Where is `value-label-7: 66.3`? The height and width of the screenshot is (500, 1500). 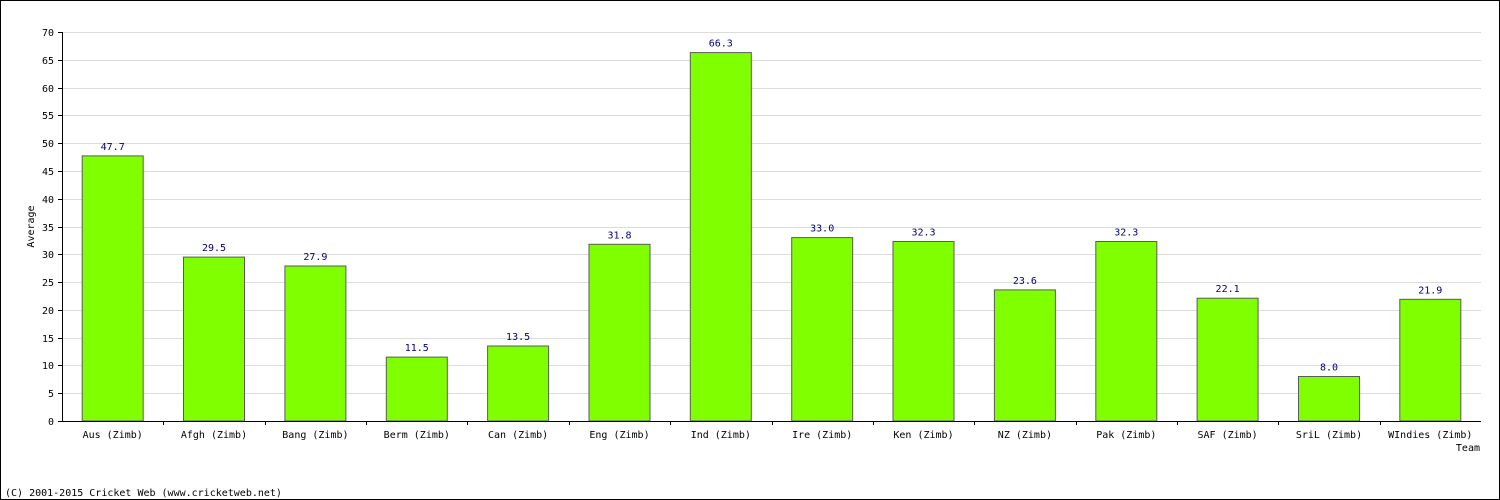
value-label-7: 66.3 is located at coordinates (721, 44).